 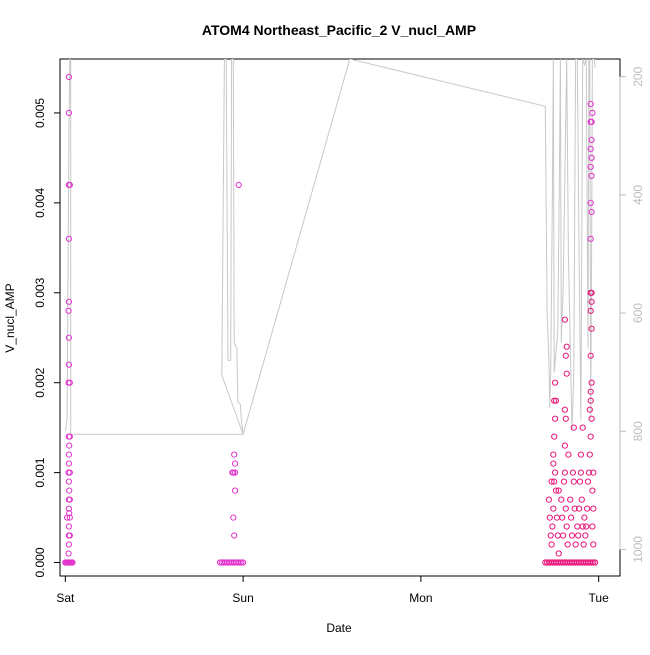 What do you see at coordinates (65, 598) in the screenshot?
I see `x-tick-label: Sat` at bounding box center [65, 598].